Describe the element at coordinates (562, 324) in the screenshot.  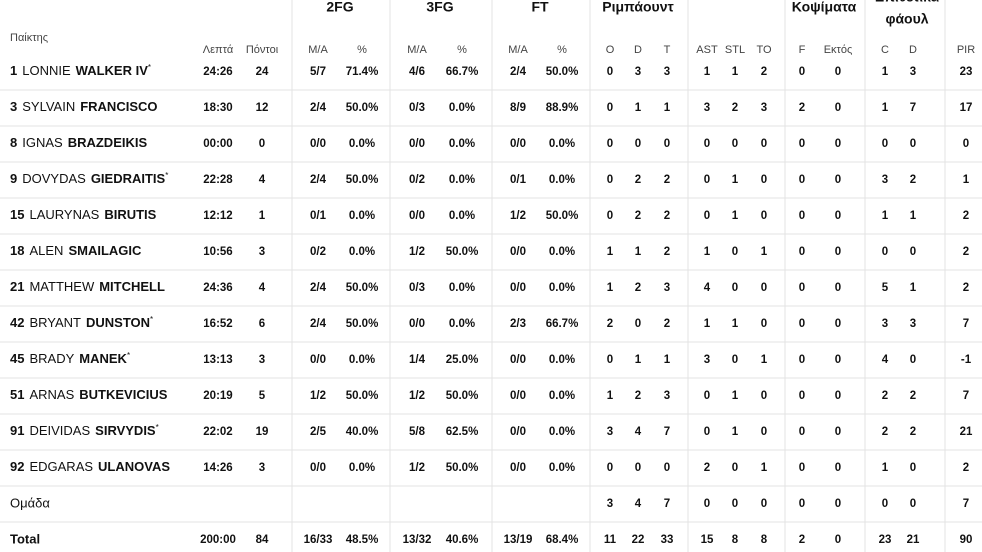
I see `stat-cell: 66.7%` at that location.